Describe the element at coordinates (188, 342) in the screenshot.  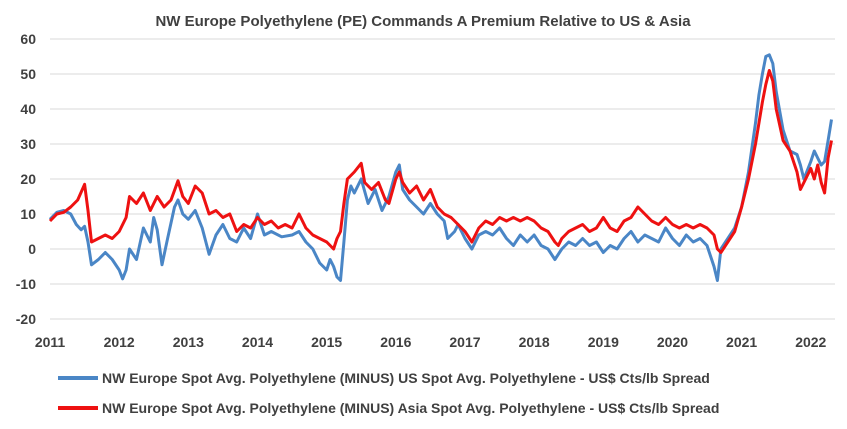
I see `x-tick-label: 2013` at that location.